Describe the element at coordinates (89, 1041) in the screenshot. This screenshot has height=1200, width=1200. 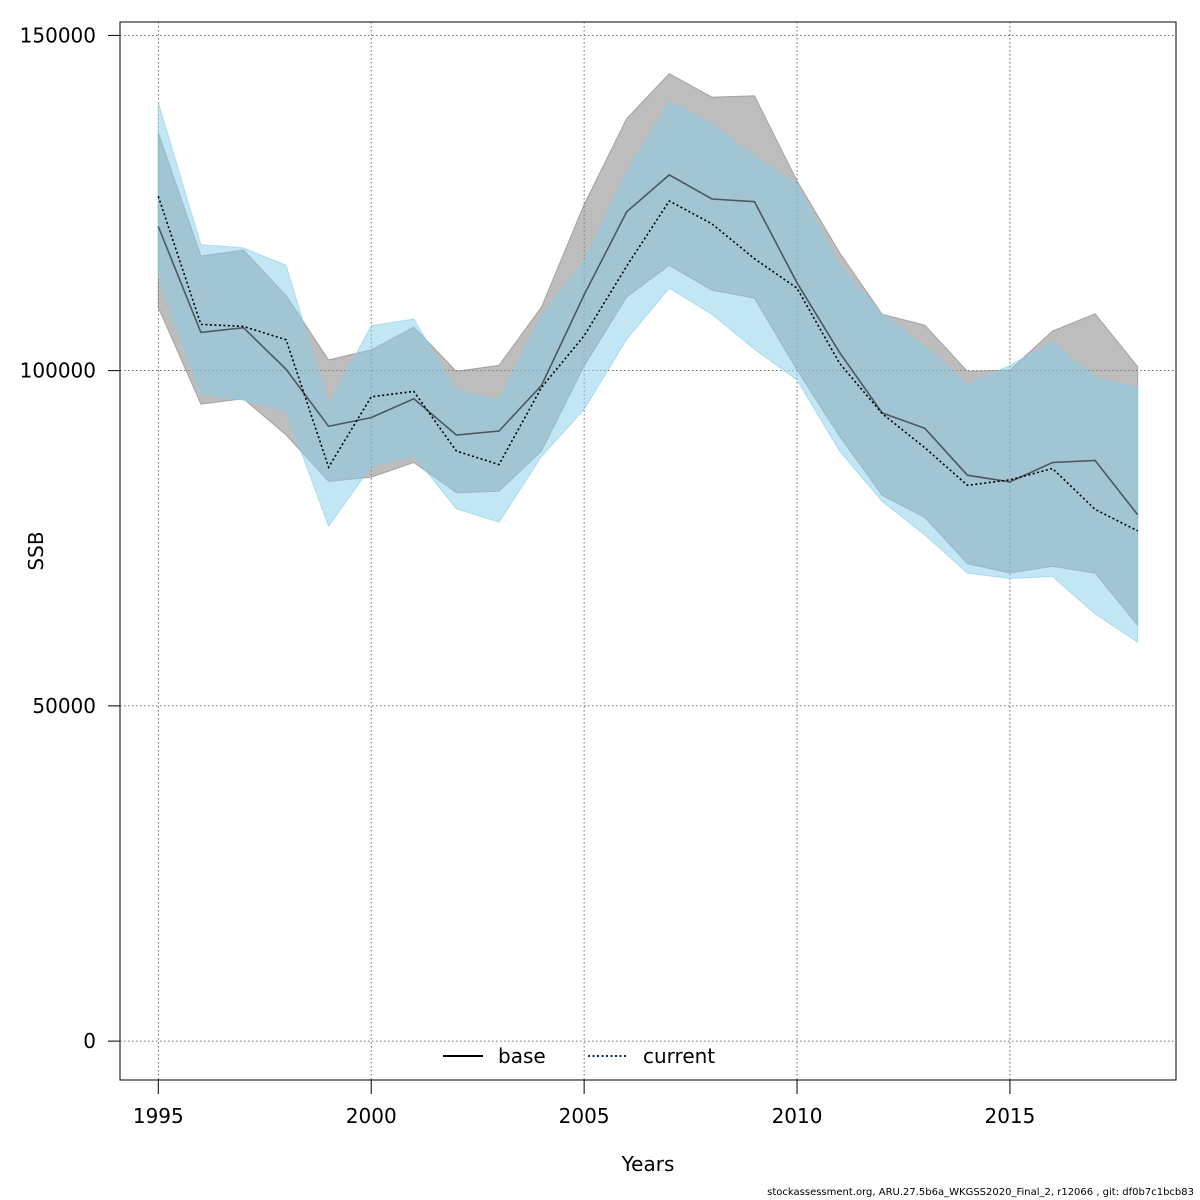
I see `y-tick-label-0: 0` at that location.